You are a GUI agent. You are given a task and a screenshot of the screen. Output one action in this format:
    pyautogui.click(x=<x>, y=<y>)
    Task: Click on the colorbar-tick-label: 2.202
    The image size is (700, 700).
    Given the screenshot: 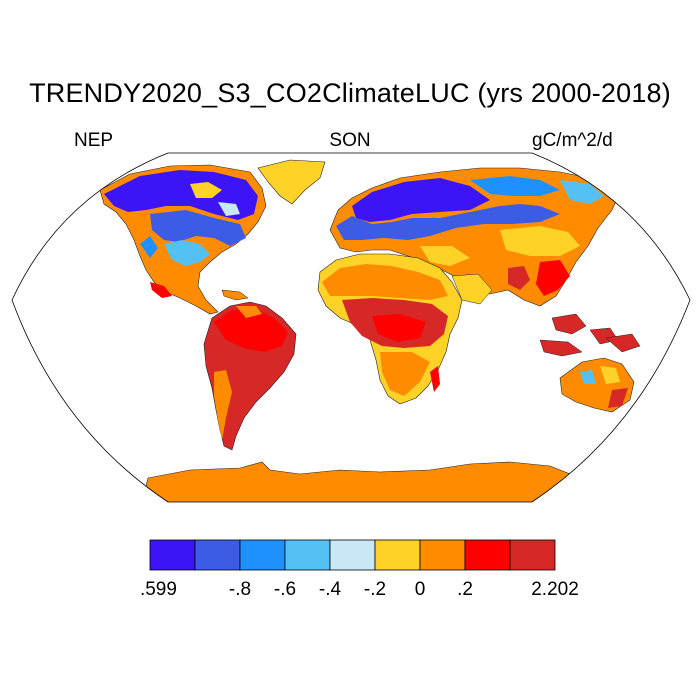 What is the action you would take?
    pyautogui.click(x=555, y=589)
    